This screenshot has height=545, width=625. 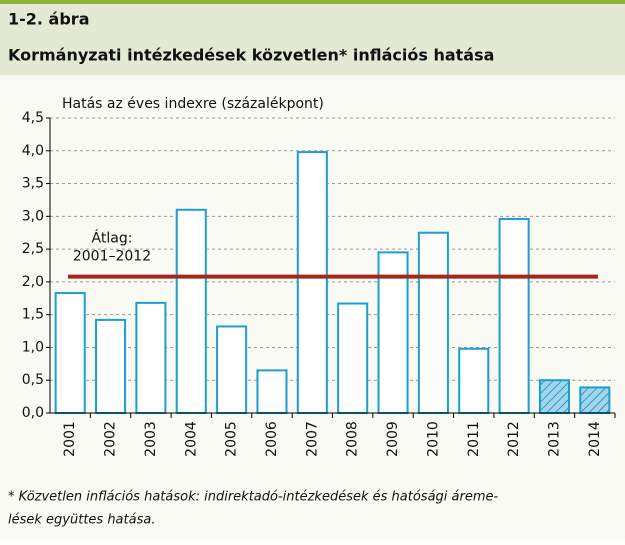 I want to click on x-tick-label: 2006, so click(x=272, y=439).